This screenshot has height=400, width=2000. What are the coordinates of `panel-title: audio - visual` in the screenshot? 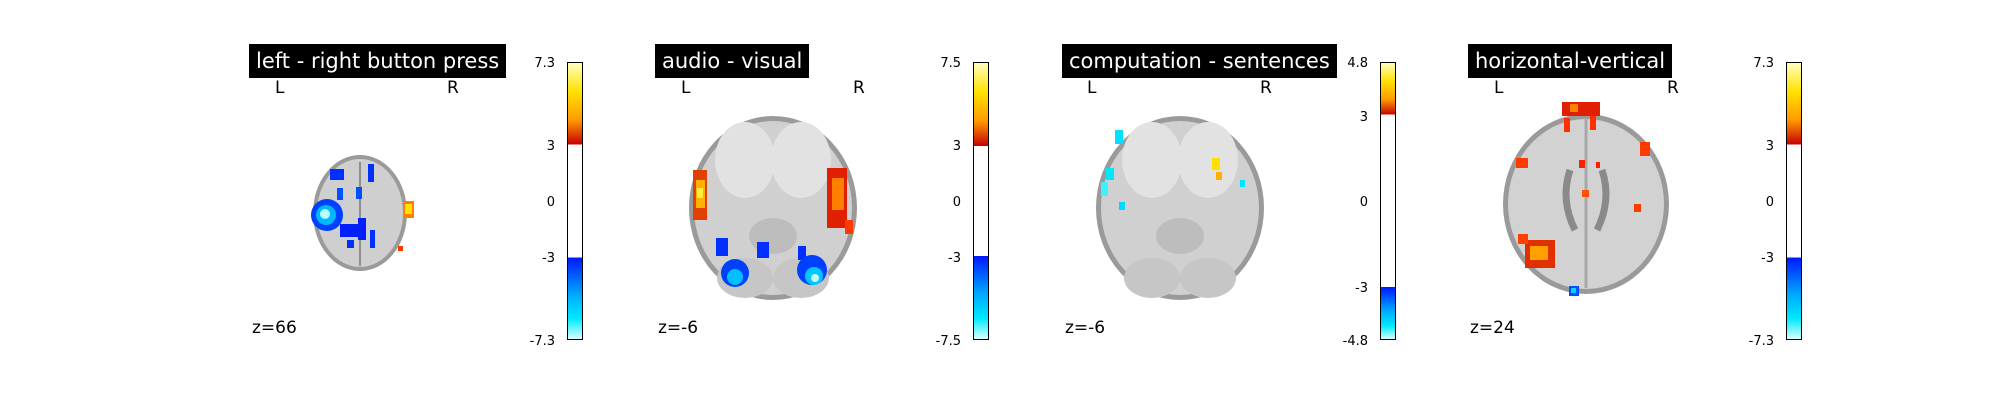 It's located at (732, 61).